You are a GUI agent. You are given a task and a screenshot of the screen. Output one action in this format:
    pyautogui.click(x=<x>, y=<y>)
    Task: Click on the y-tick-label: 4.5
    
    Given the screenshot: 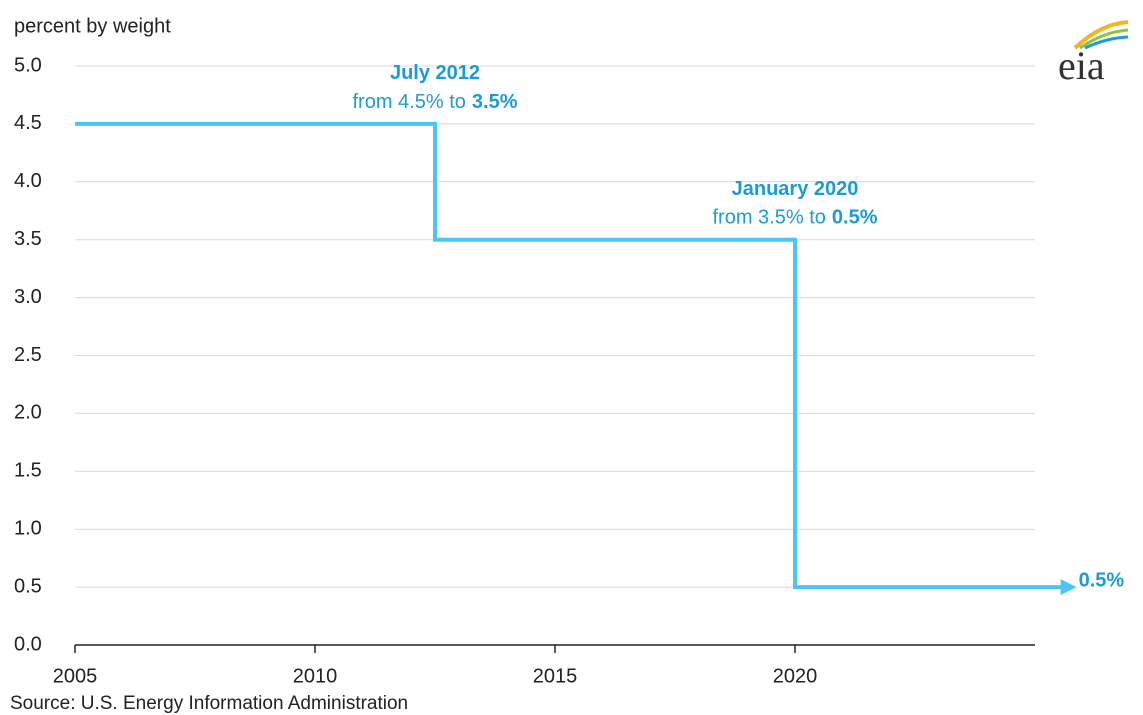 What is the action you would take?
    pyautogui.click(x=28, y=123)
    